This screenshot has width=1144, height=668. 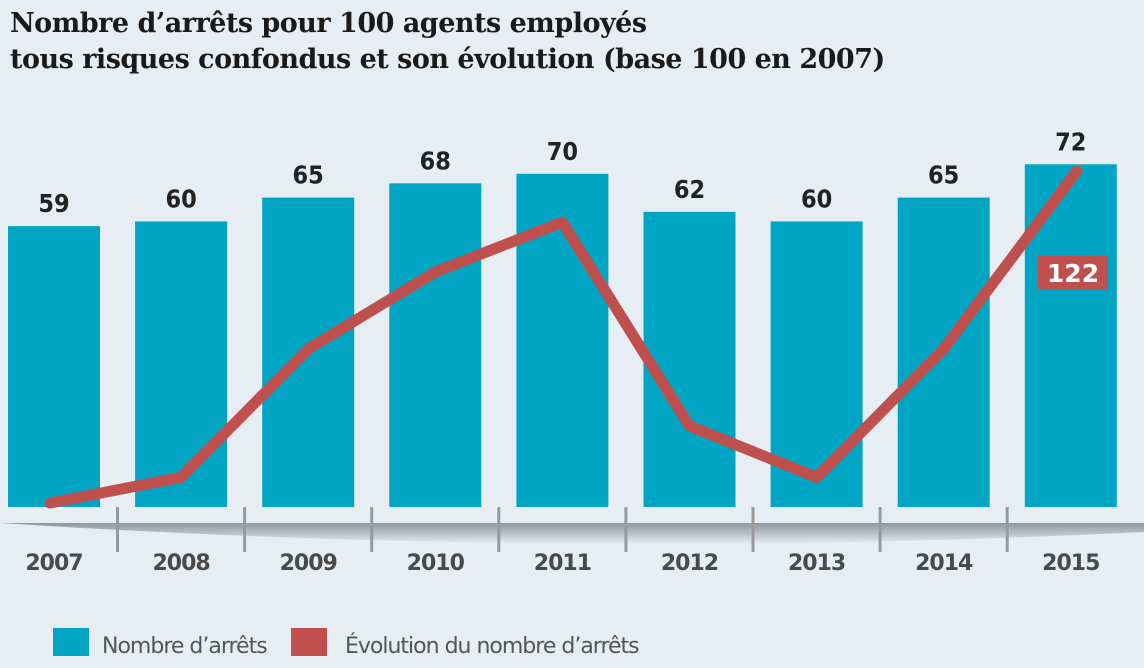 I want to click on line-value-label-box, so click(x=1073, y=273).